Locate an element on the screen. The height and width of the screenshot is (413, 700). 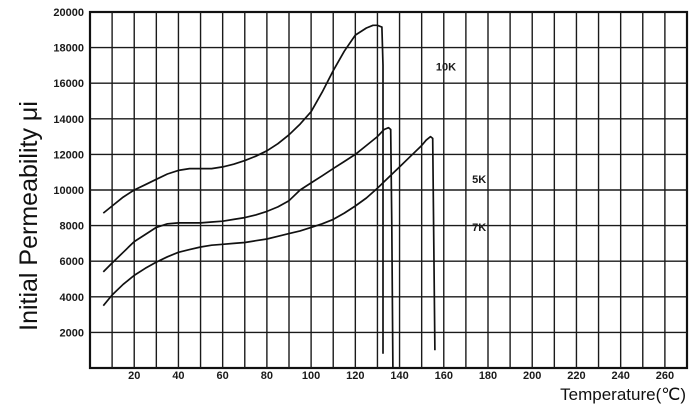
y-tick-label: 20000 is located at coordinates (68, 13).